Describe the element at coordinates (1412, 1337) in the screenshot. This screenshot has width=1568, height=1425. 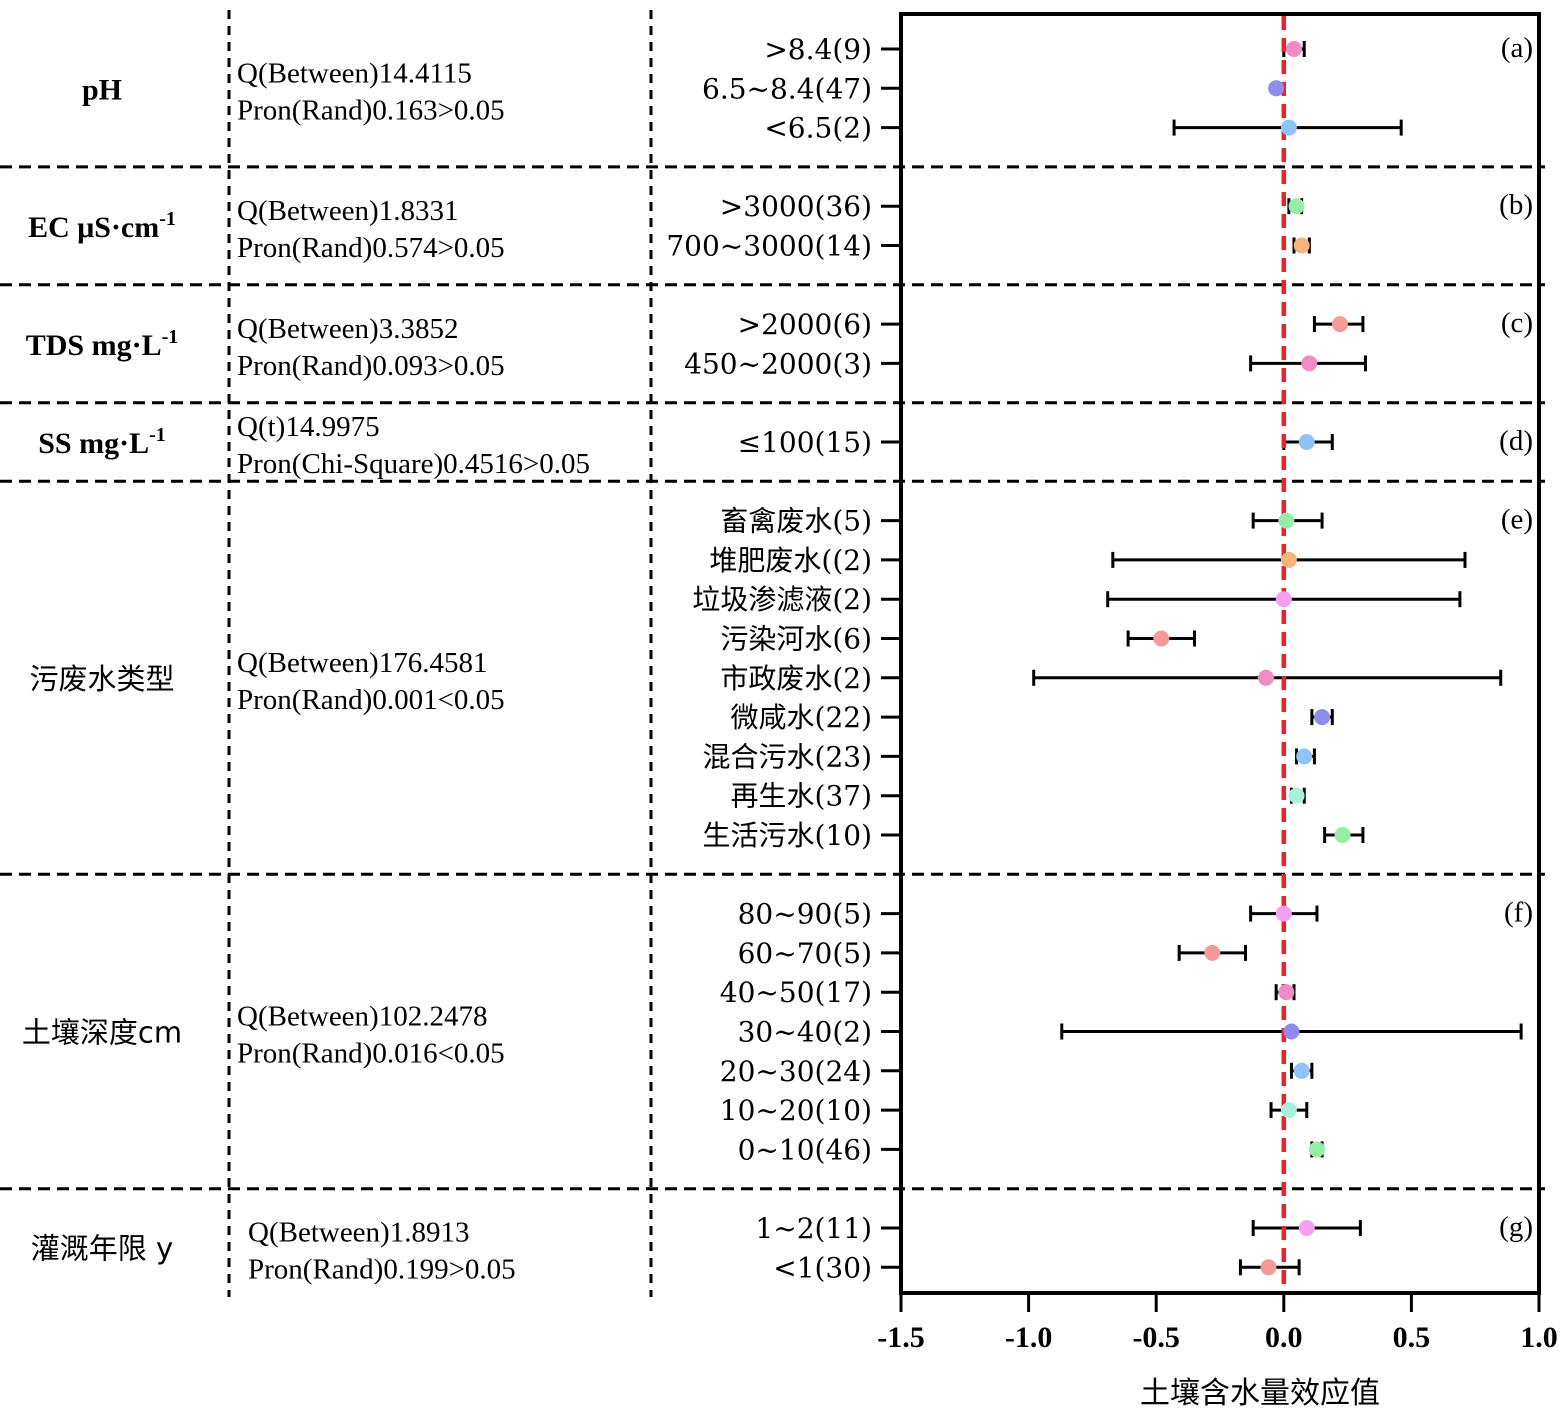
I see `x-tick-label: 0.5` at that location.